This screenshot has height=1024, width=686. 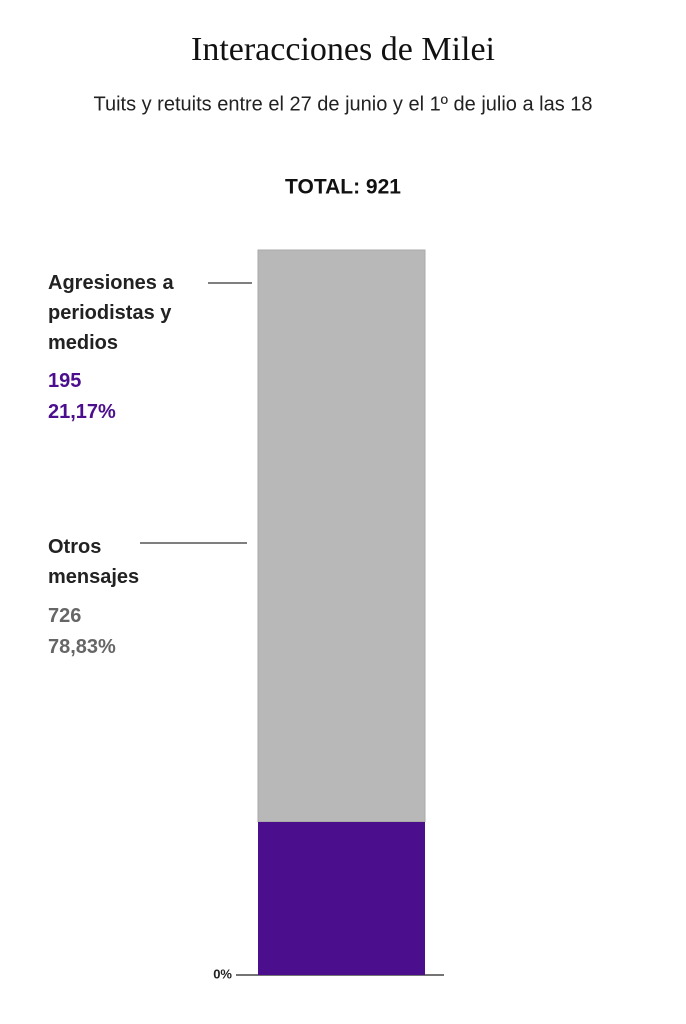 I want to click on series-label: Otros mensajes, so click(x=94, y=562).